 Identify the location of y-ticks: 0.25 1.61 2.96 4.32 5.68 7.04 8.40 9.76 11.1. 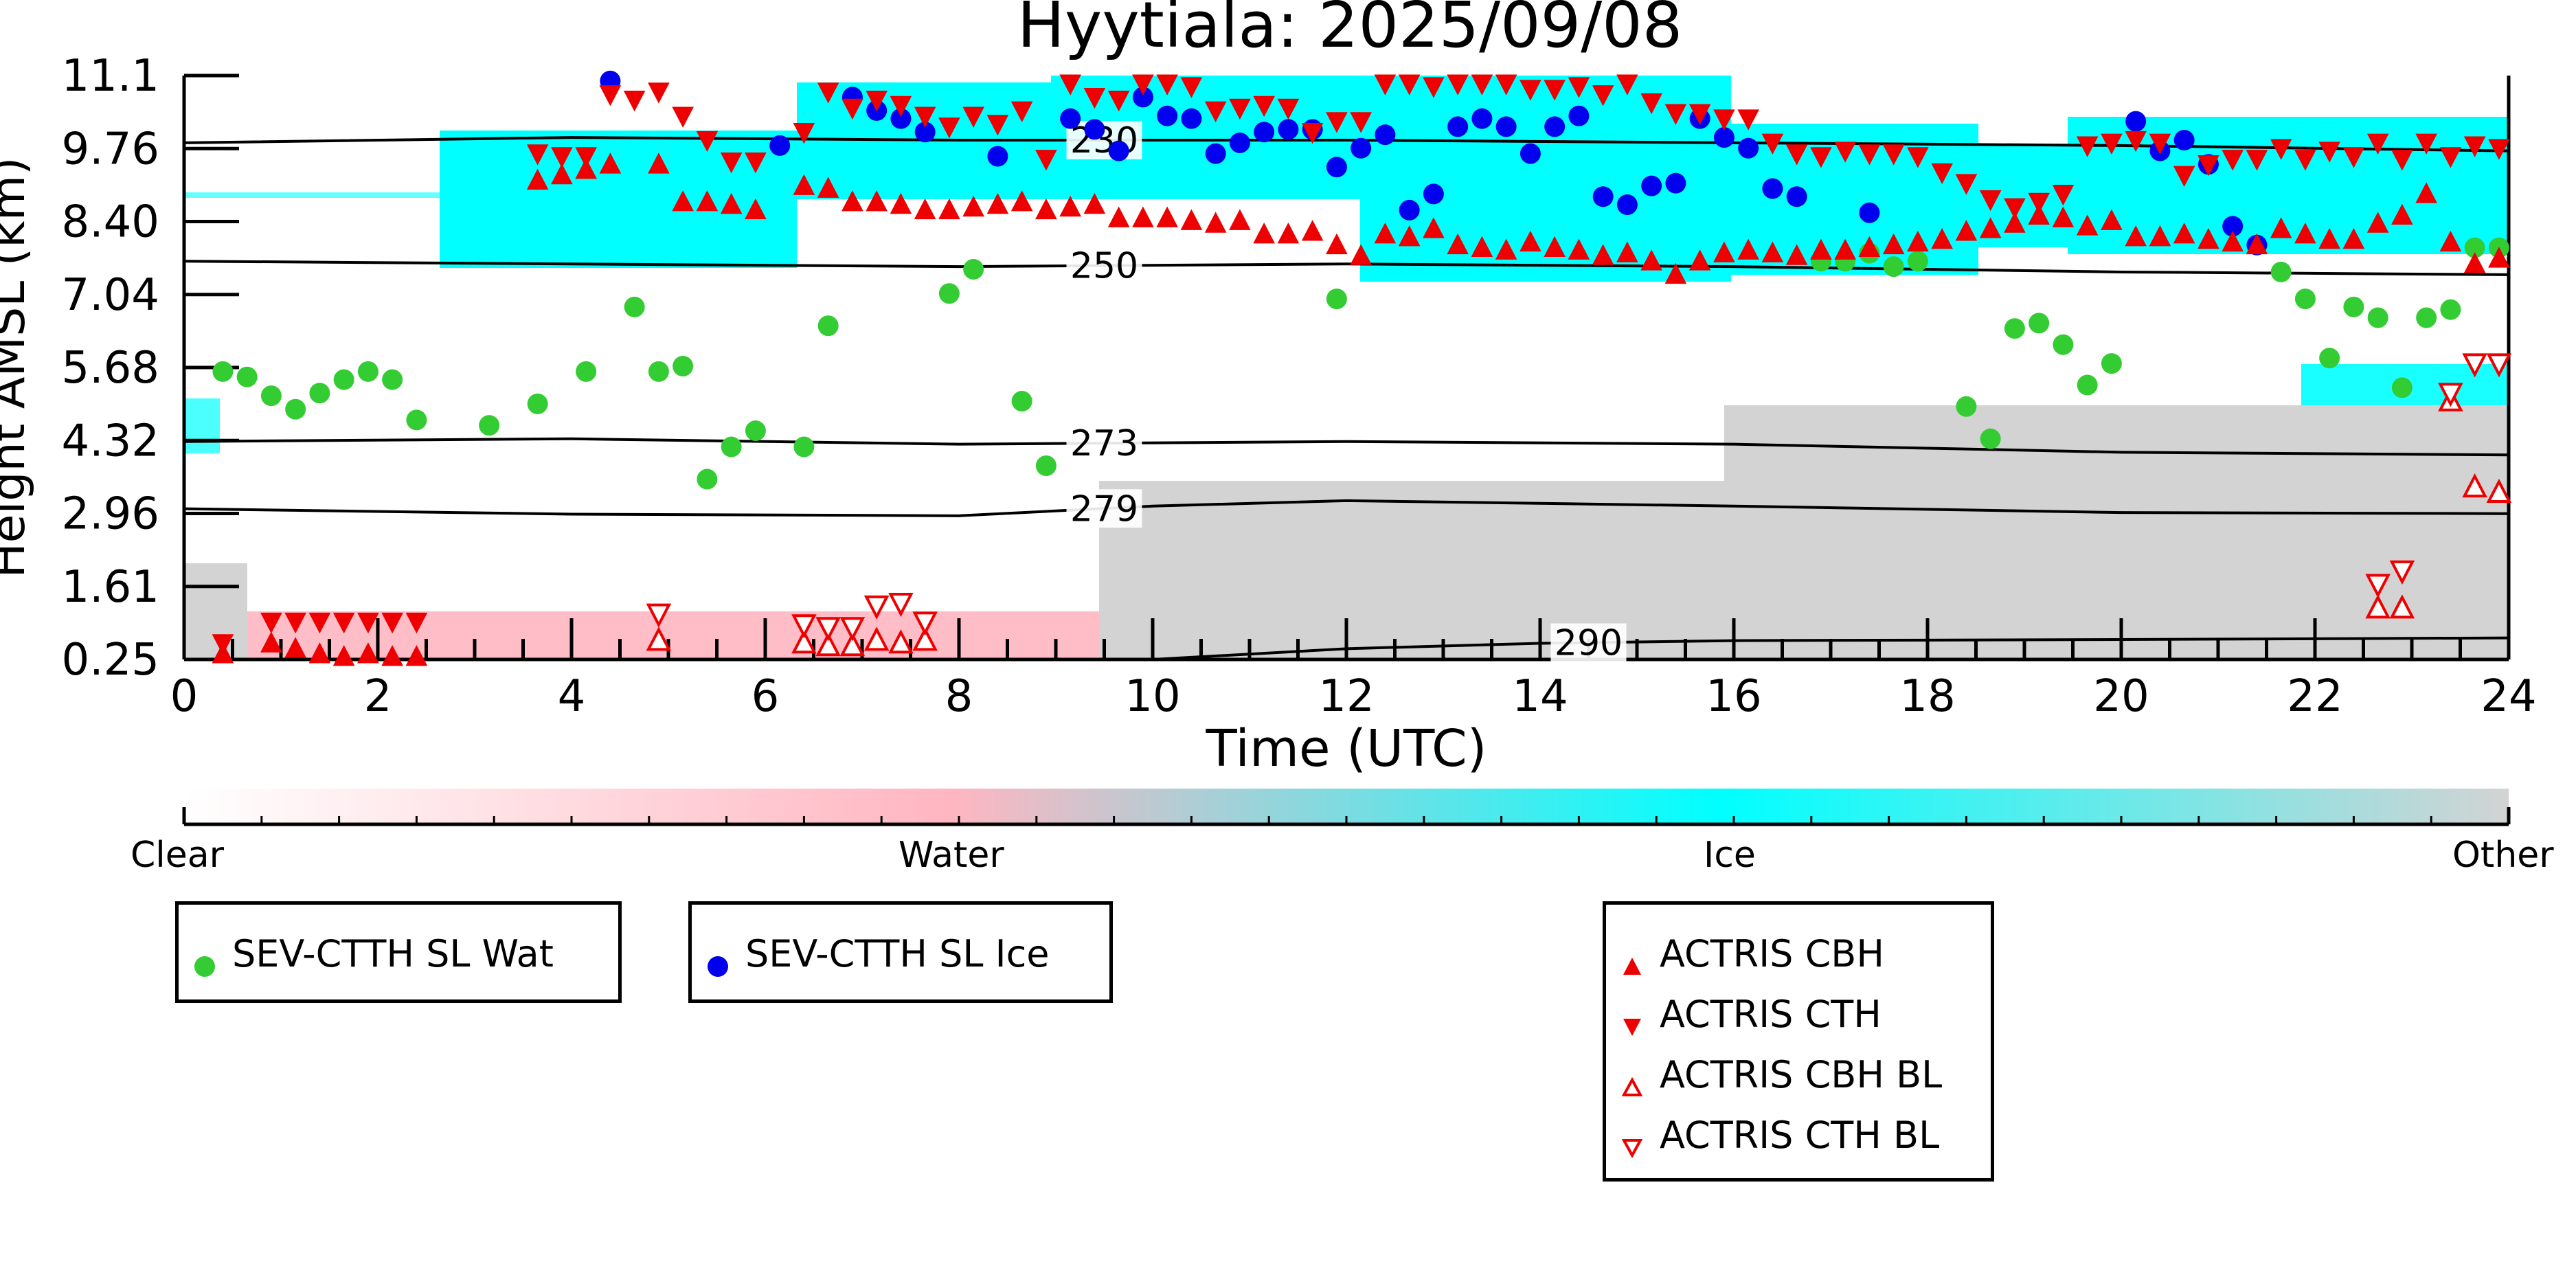
(150, 368).